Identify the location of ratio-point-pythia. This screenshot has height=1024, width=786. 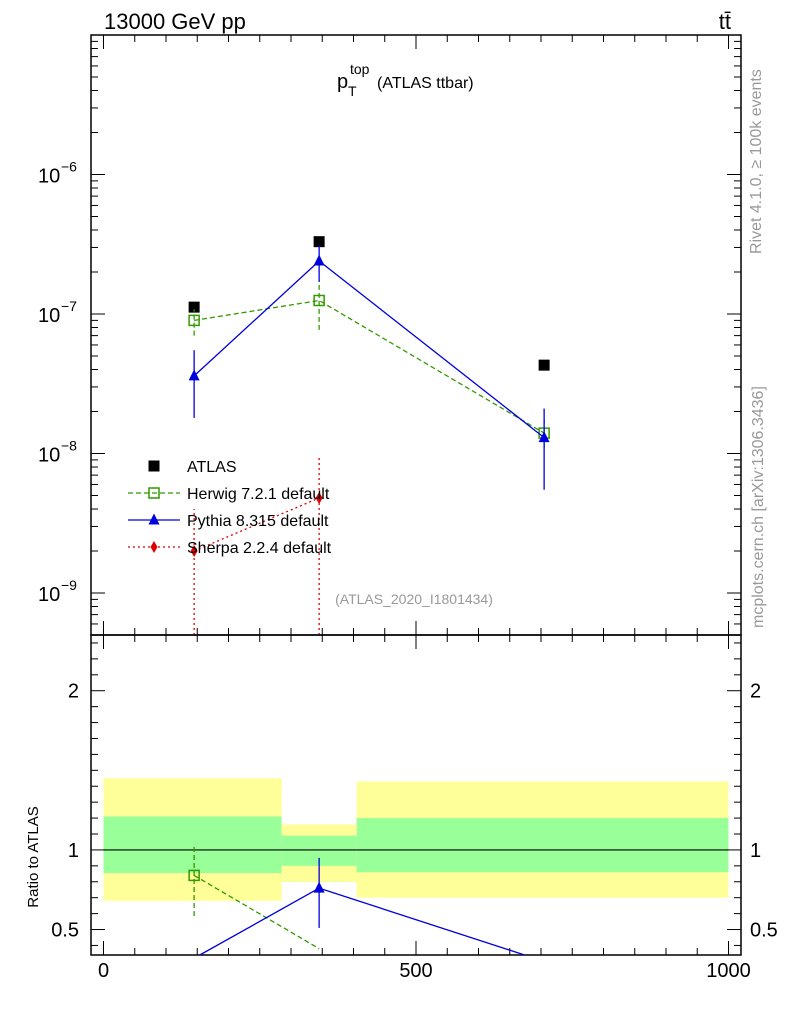
(319, 887).